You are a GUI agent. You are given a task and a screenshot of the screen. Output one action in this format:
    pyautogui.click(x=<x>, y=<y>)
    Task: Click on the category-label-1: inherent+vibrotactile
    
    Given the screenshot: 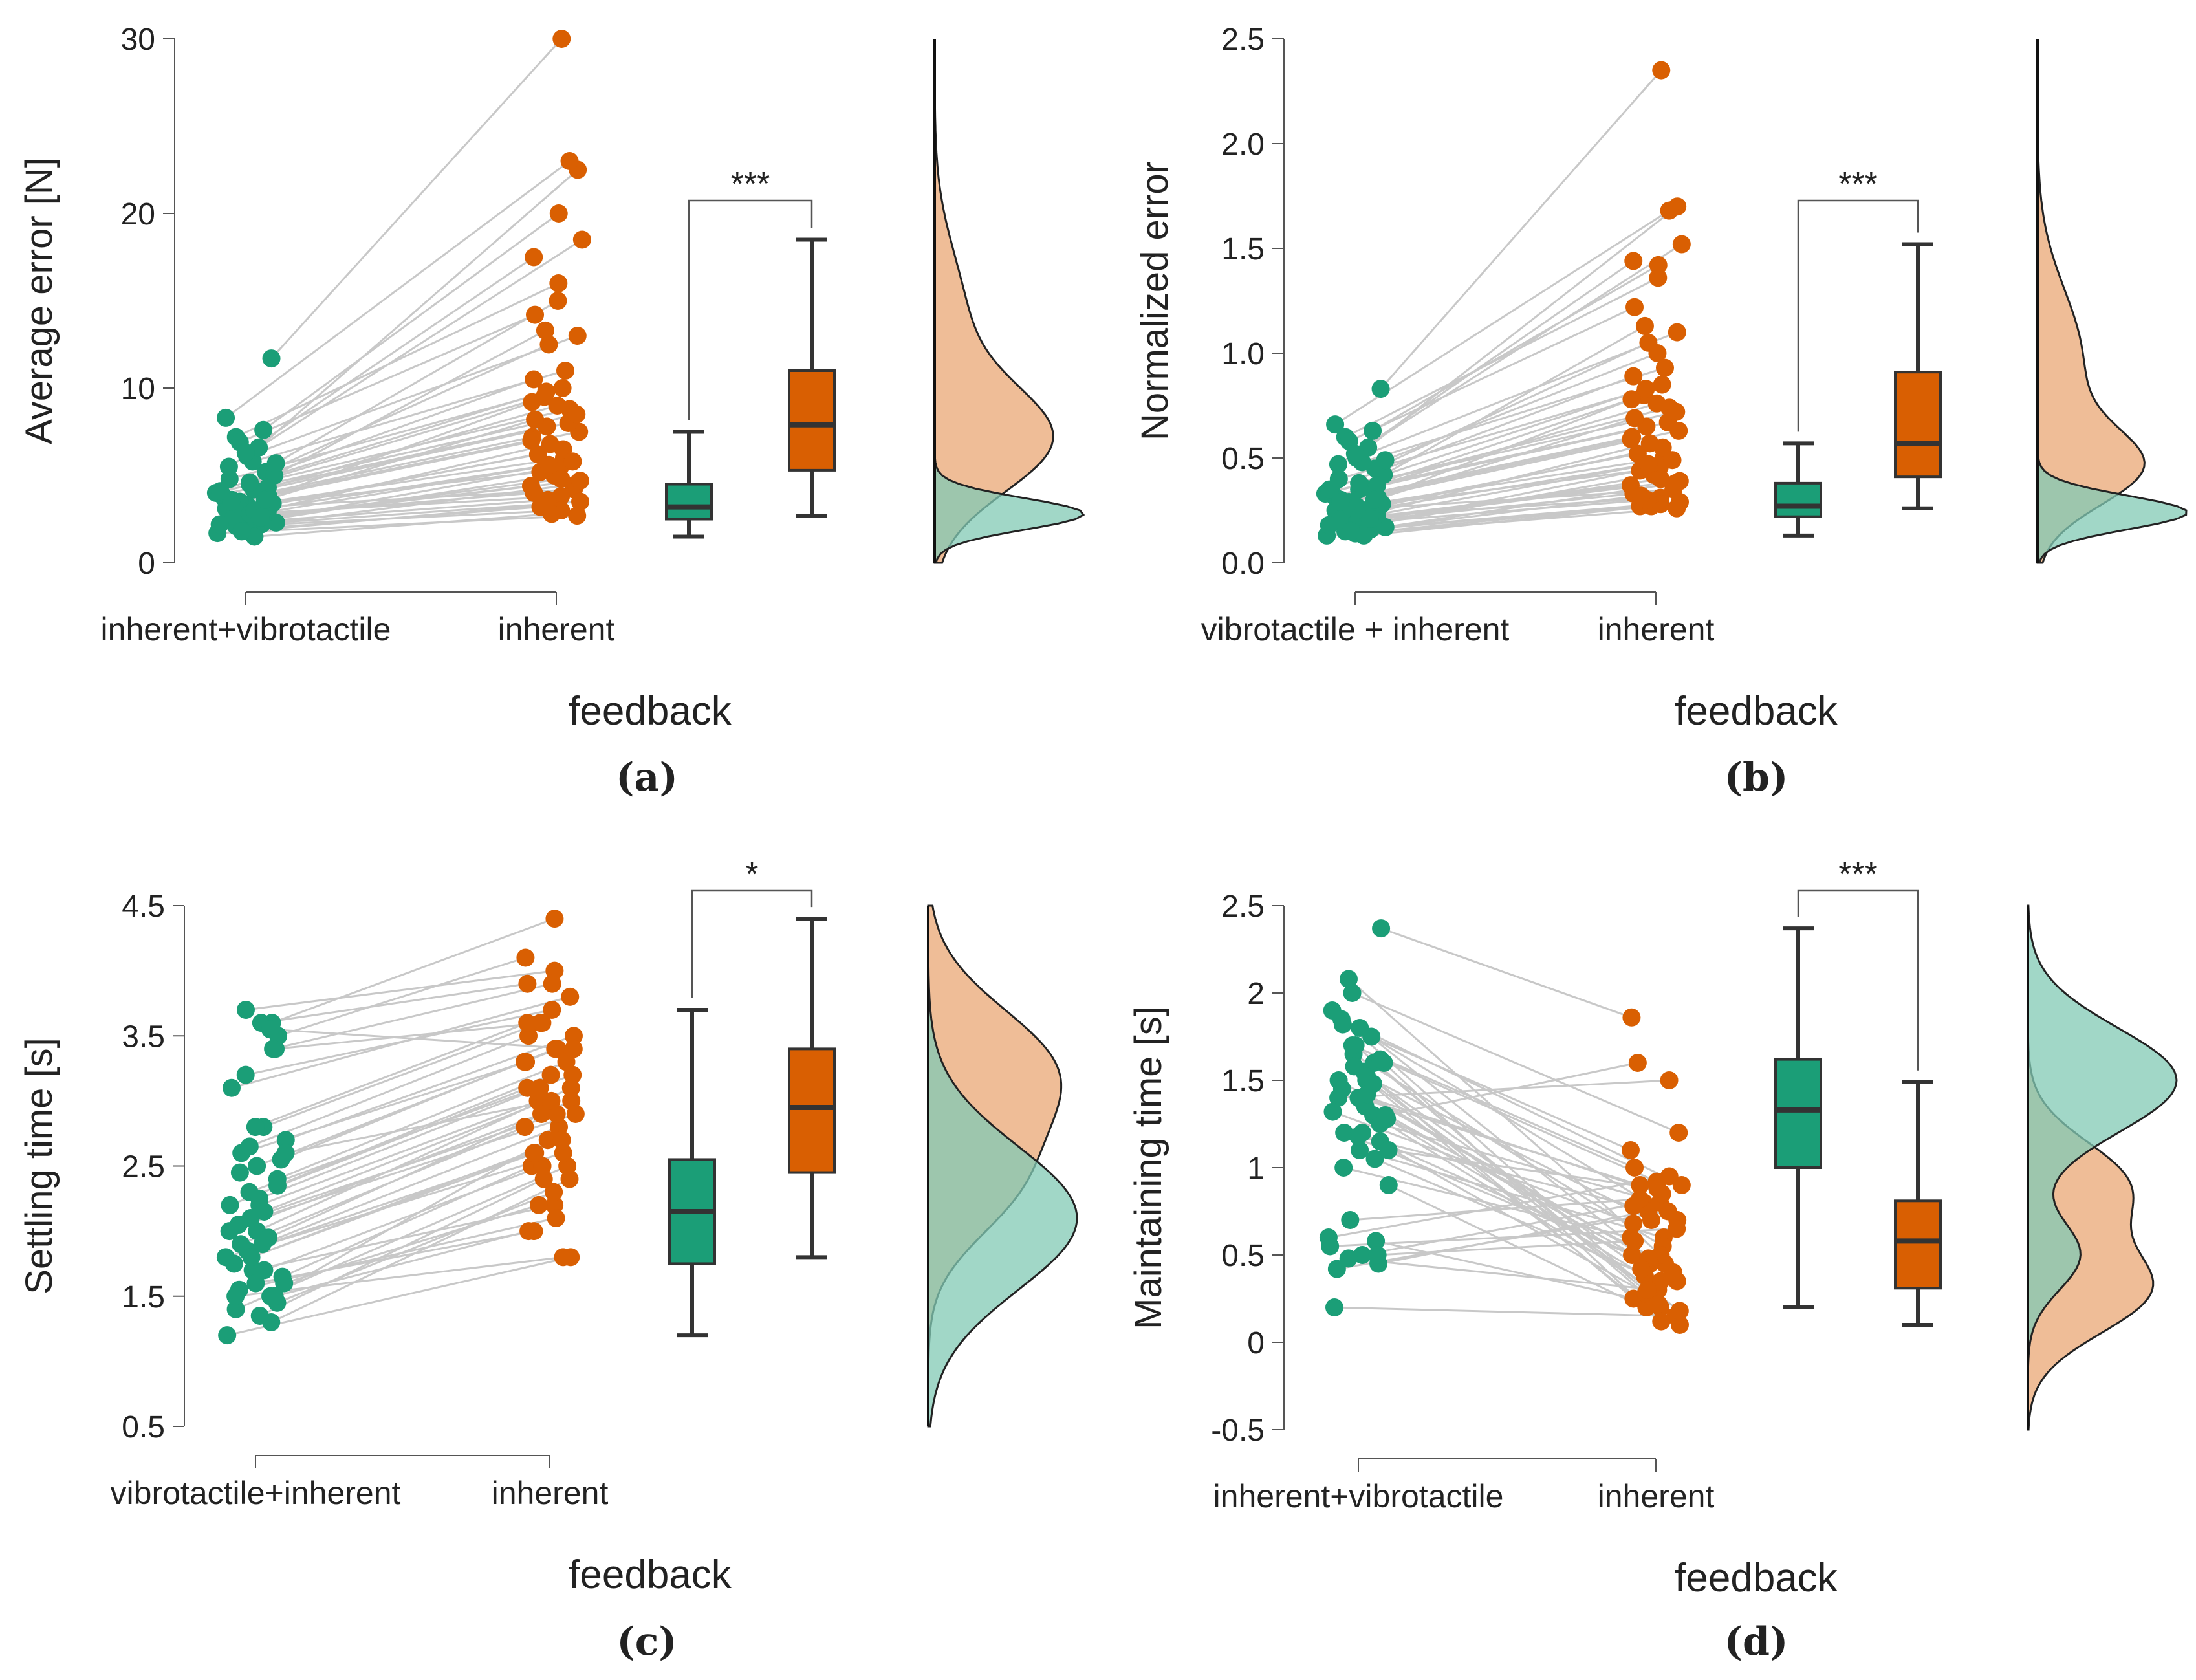 What is the action you would take?
    pyautogui.click(x=246, y=629)
    